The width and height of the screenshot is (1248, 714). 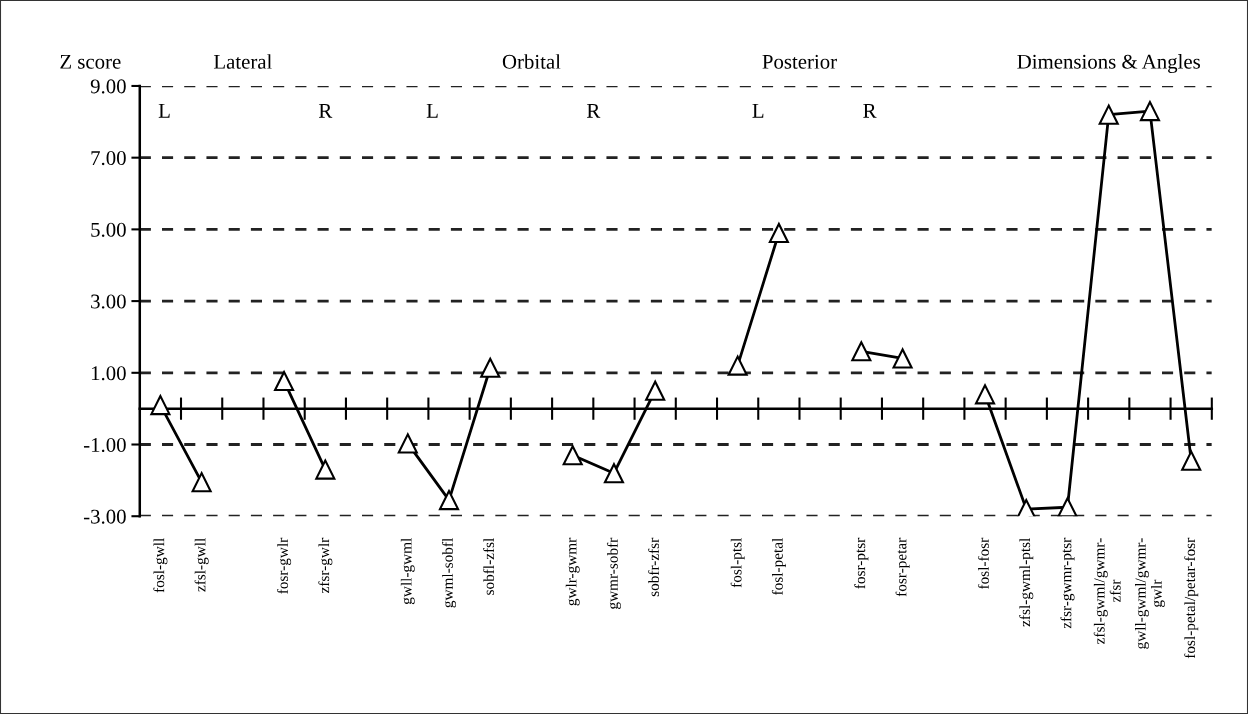 What do you see at coordinates (778, 566) in the screenshot?
I see `x-tick-label: fosl-petal` at bounding box center [778, 566].